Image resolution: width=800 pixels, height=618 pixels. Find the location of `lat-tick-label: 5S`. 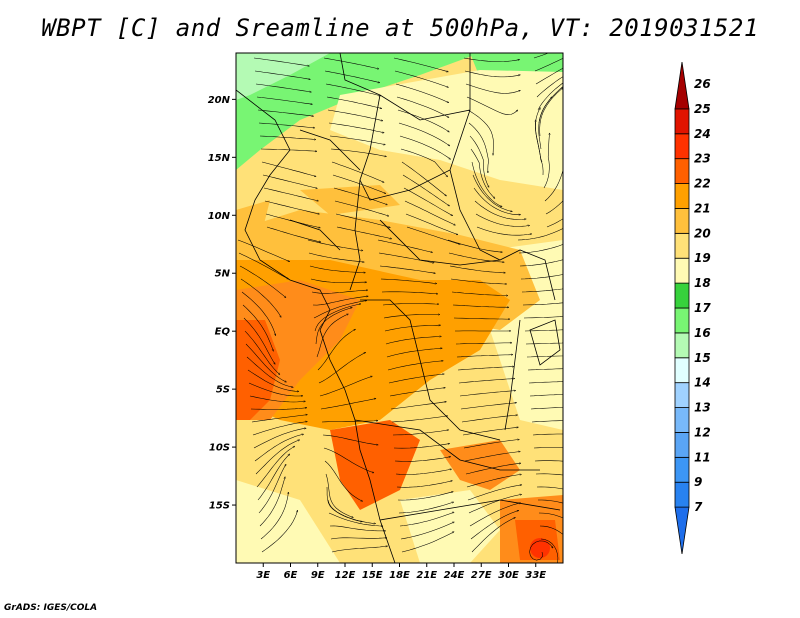

lat-tick-label: 5S is located at coordinates (223, 390).